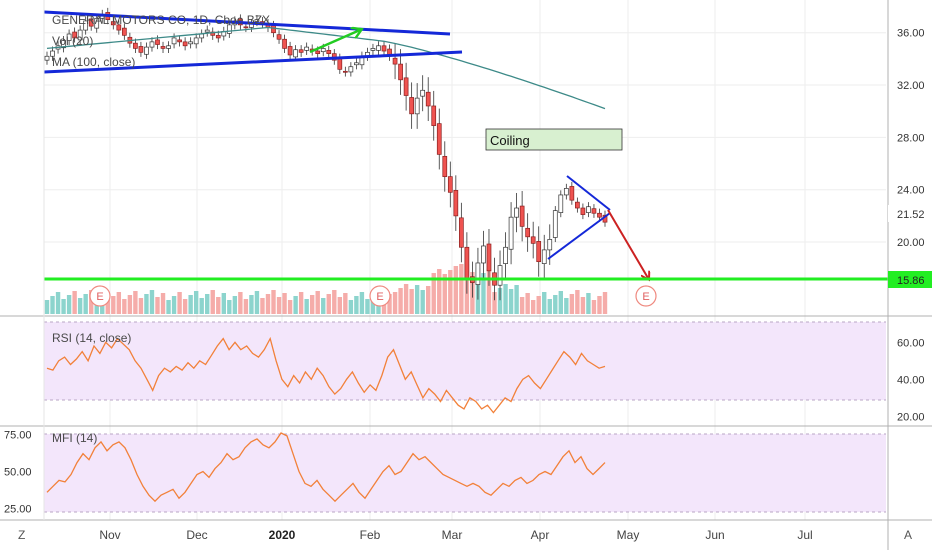 This screenshot has width=932, height=550. Describe the element at coordinates (911, 417) in the screenshot. I see `rsi-tick-label: 20.00` at that location.